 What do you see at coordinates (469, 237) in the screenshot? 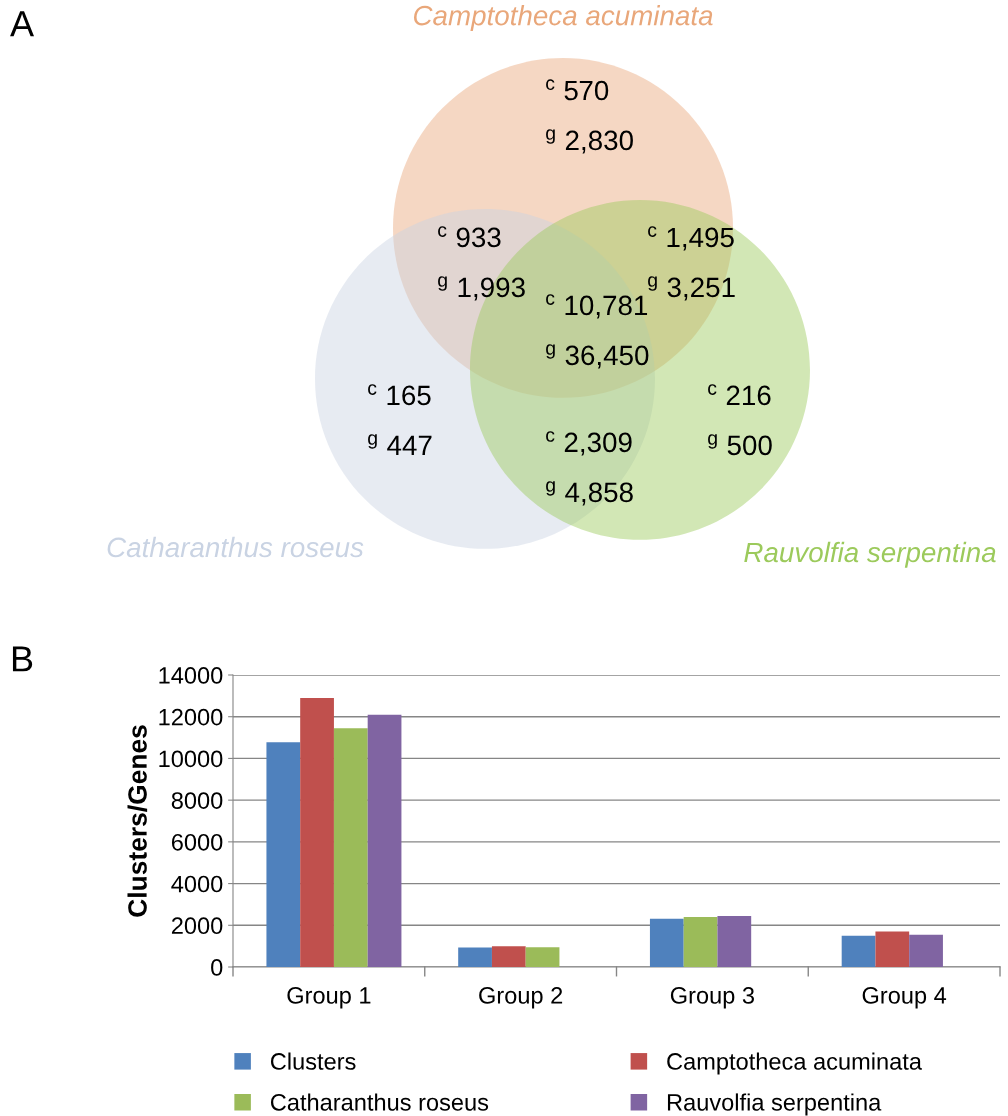
I see `text: $^{c}$ 933` at bounding box center [469, 237].